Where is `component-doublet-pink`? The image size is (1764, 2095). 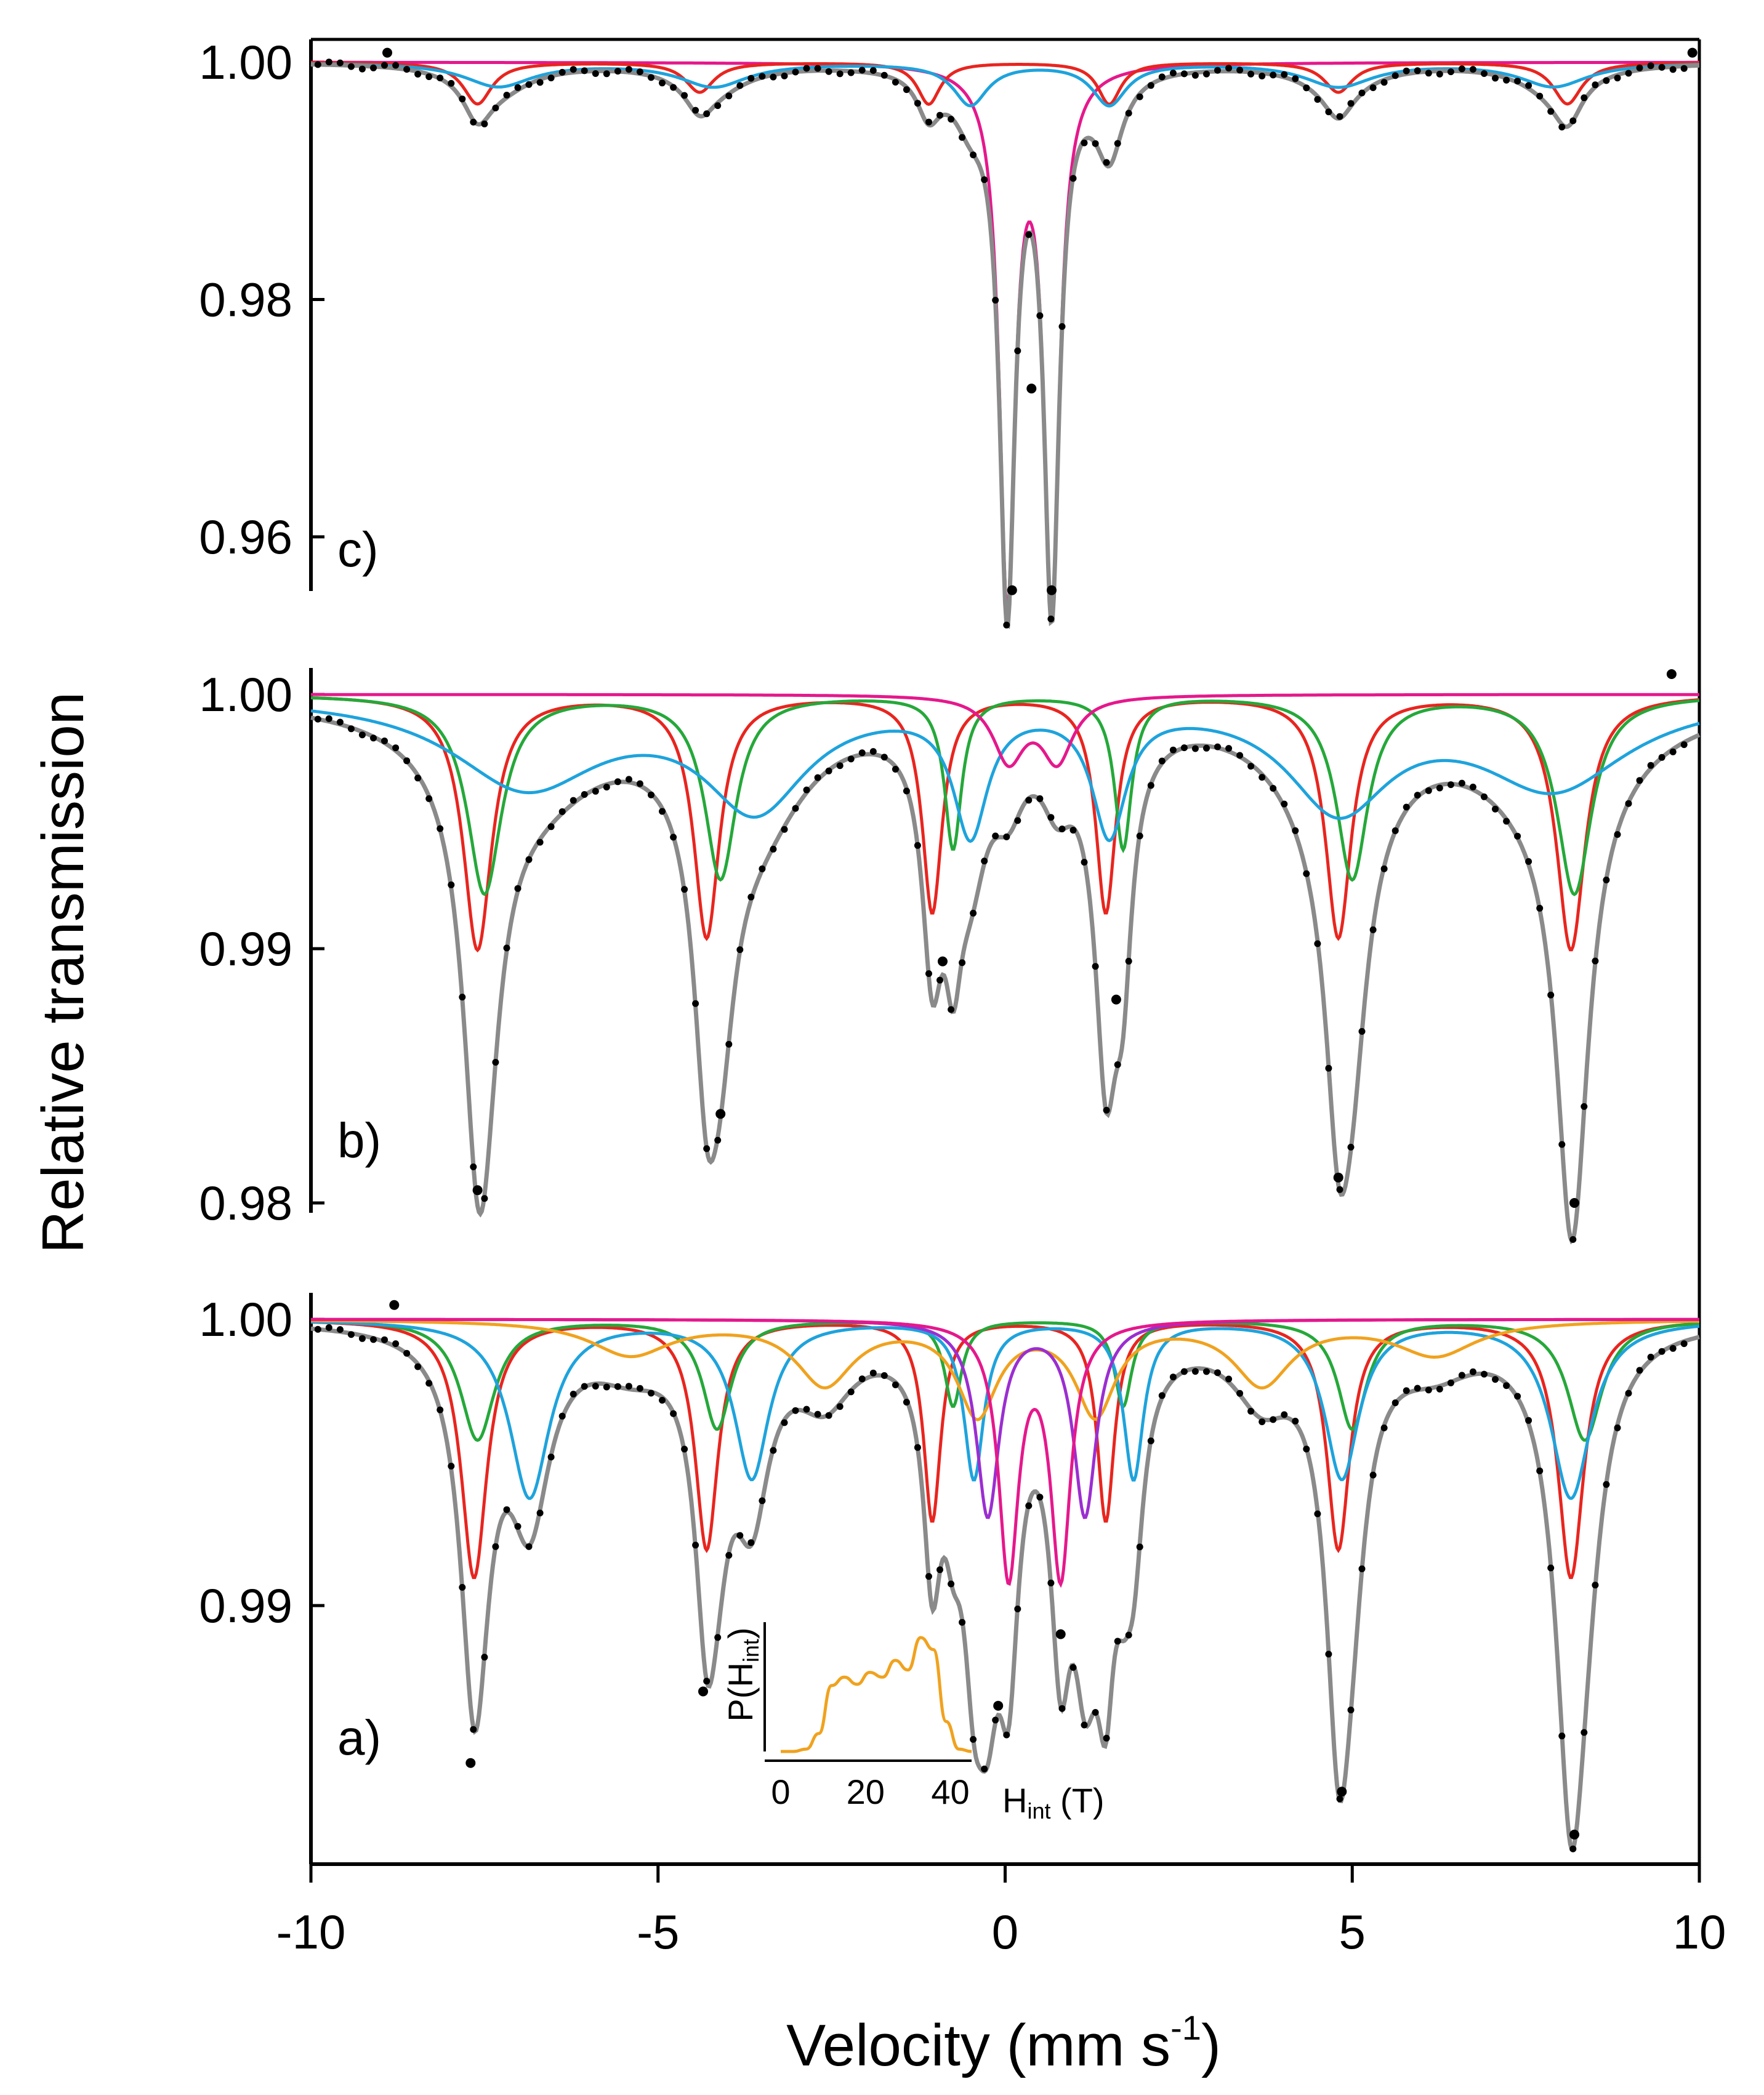 component-doublet-pink is located at coordinates (1005, 1452).